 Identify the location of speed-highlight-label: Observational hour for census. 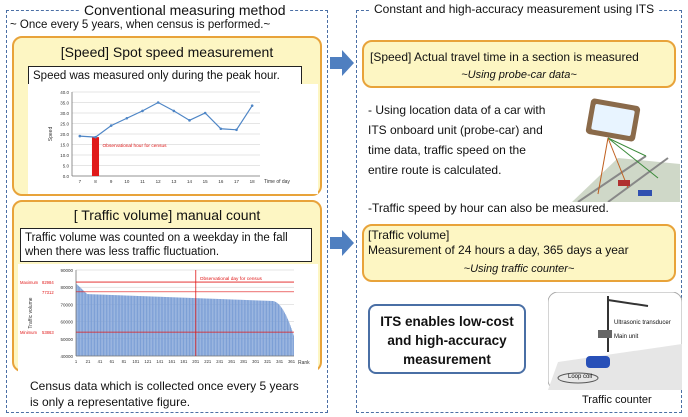
(135, 146).